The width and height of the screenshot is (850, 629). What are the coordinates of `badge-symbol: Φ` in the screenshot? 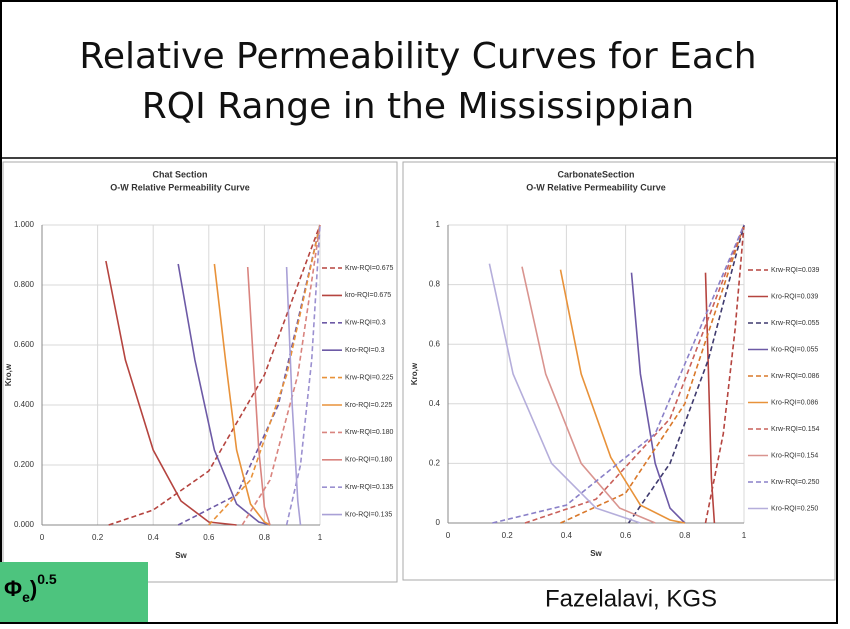 It's located at (13, 588).